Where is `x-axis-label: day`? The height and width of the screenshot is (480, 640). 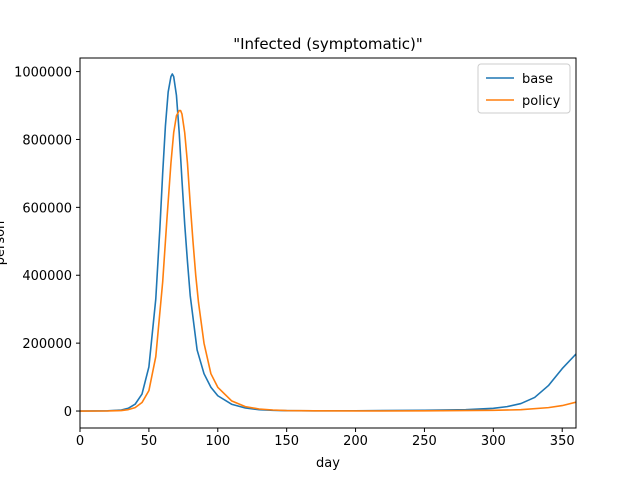 x-axis-label: day is located at coordinates (328, 463).